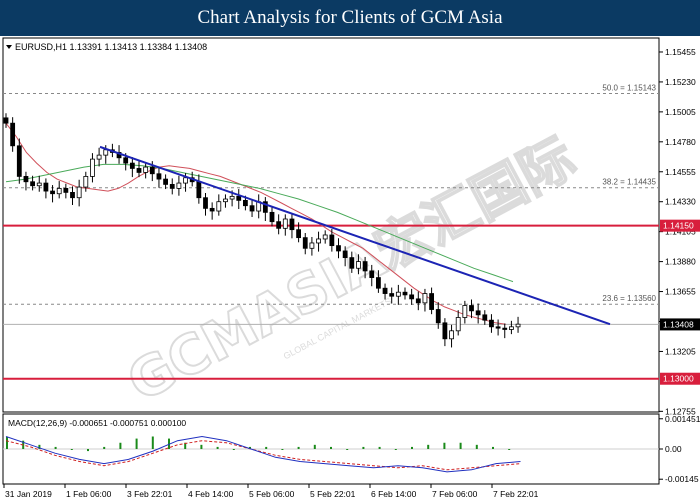 The image size is (700, 500). I want to click on macd-main-line, so click(263, 454).